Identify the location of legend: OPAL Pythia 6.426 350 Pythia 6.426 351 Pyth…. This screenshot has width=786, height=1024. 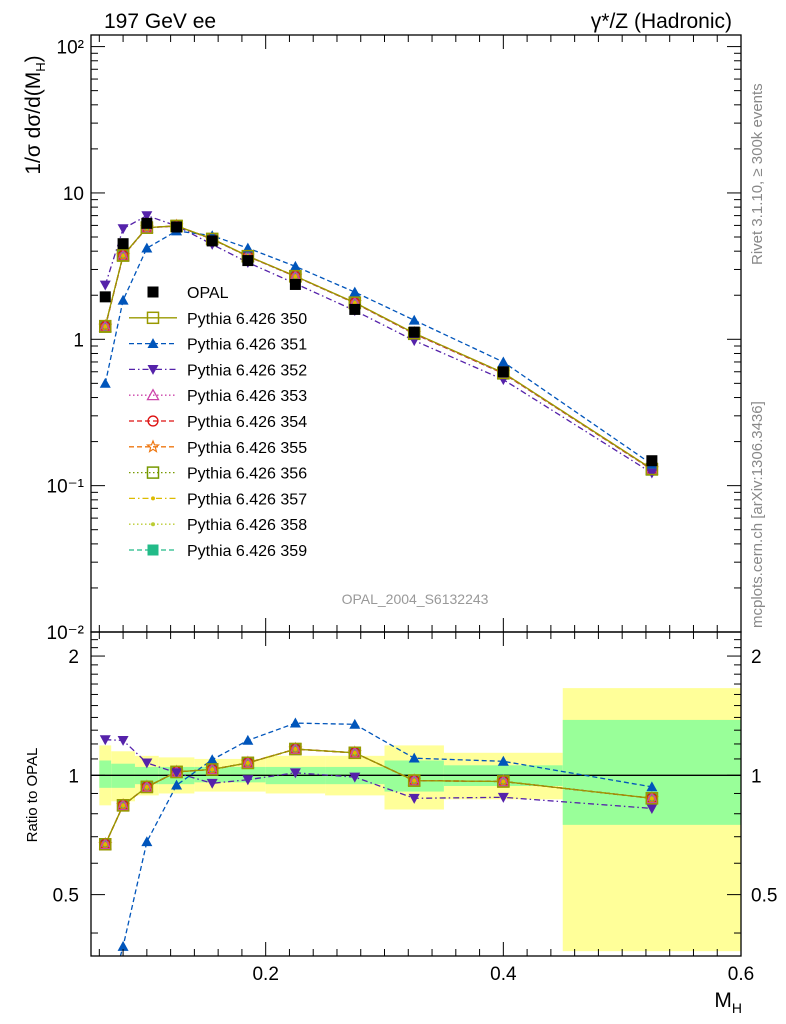
(218, 422).